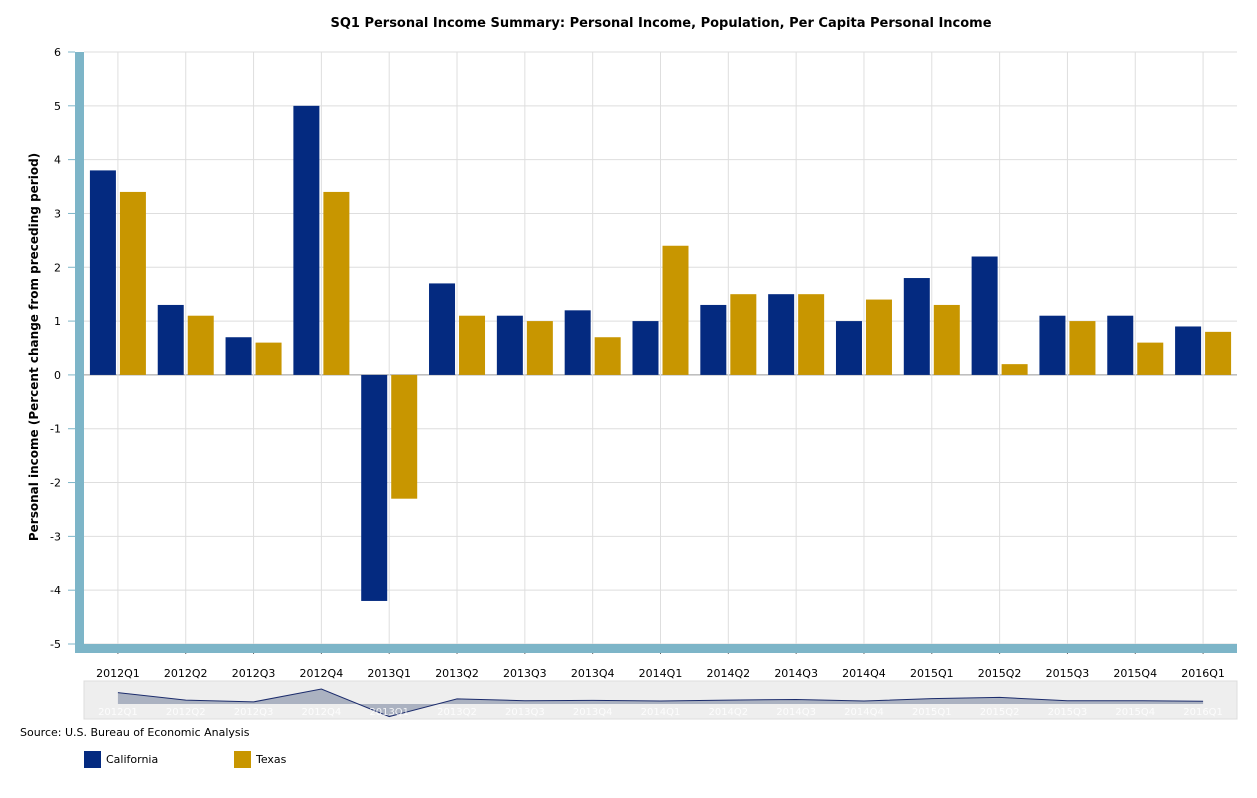 This screenshot has height=798, width=1257. Describe the element at coordinates (57, 213) in the screenshot. I see `y-tick-label: 3` at that location.